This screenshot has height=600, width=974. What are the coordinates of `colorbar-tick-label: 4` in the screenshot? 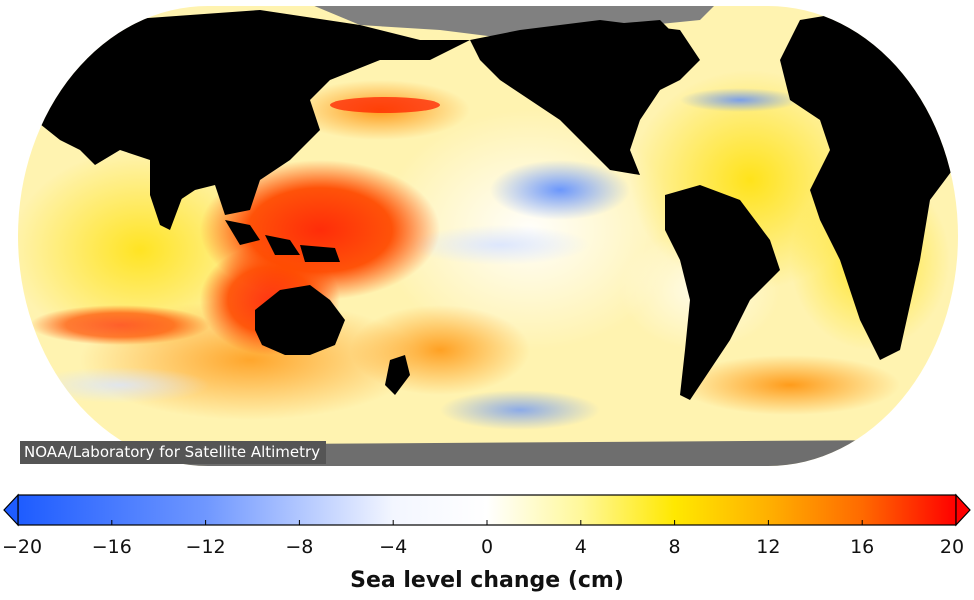 It's located at (580, 547).